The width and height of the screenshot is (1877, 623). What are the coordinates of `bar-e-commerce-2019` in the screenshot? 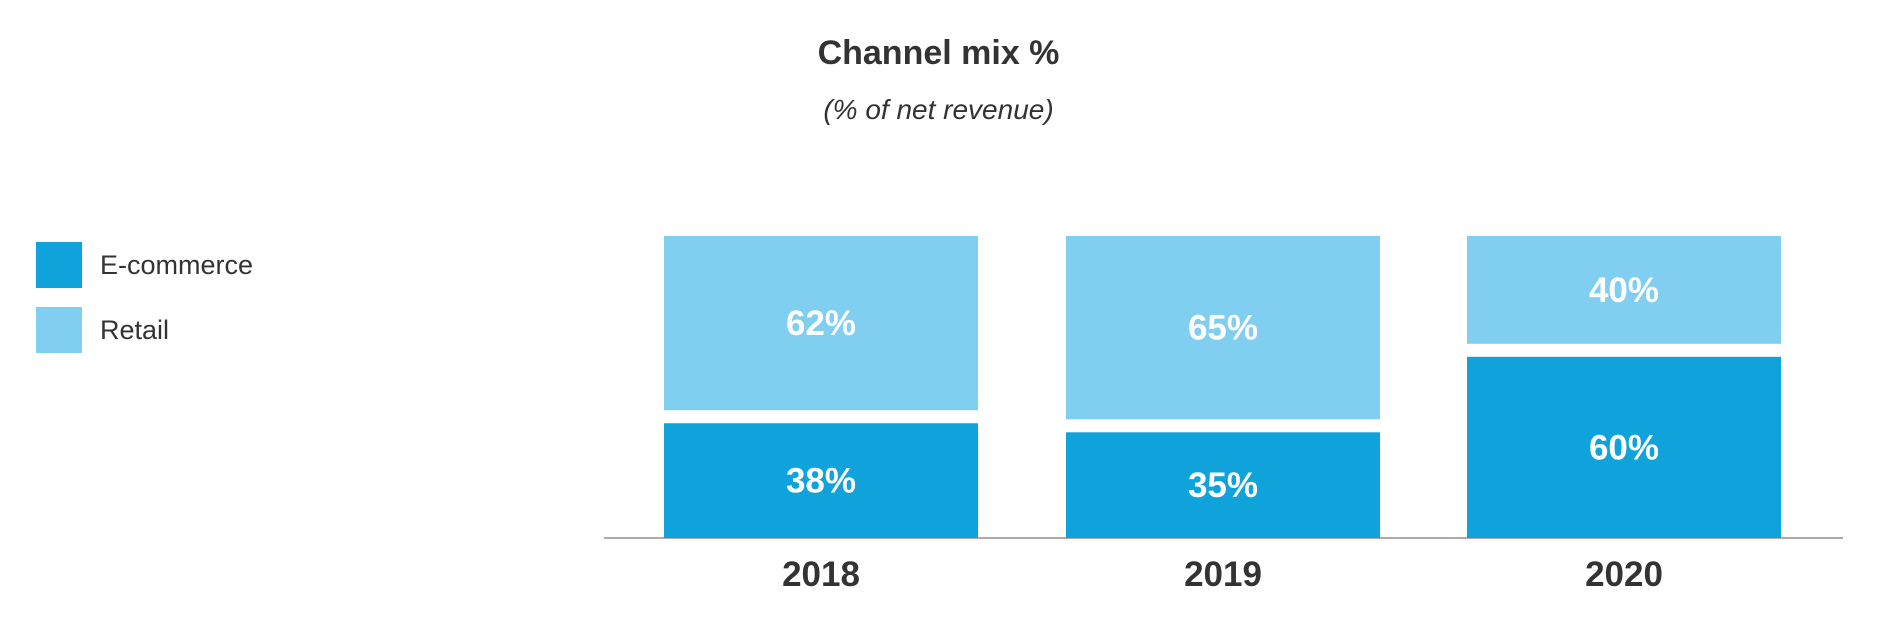 It's located at (1223, 485).